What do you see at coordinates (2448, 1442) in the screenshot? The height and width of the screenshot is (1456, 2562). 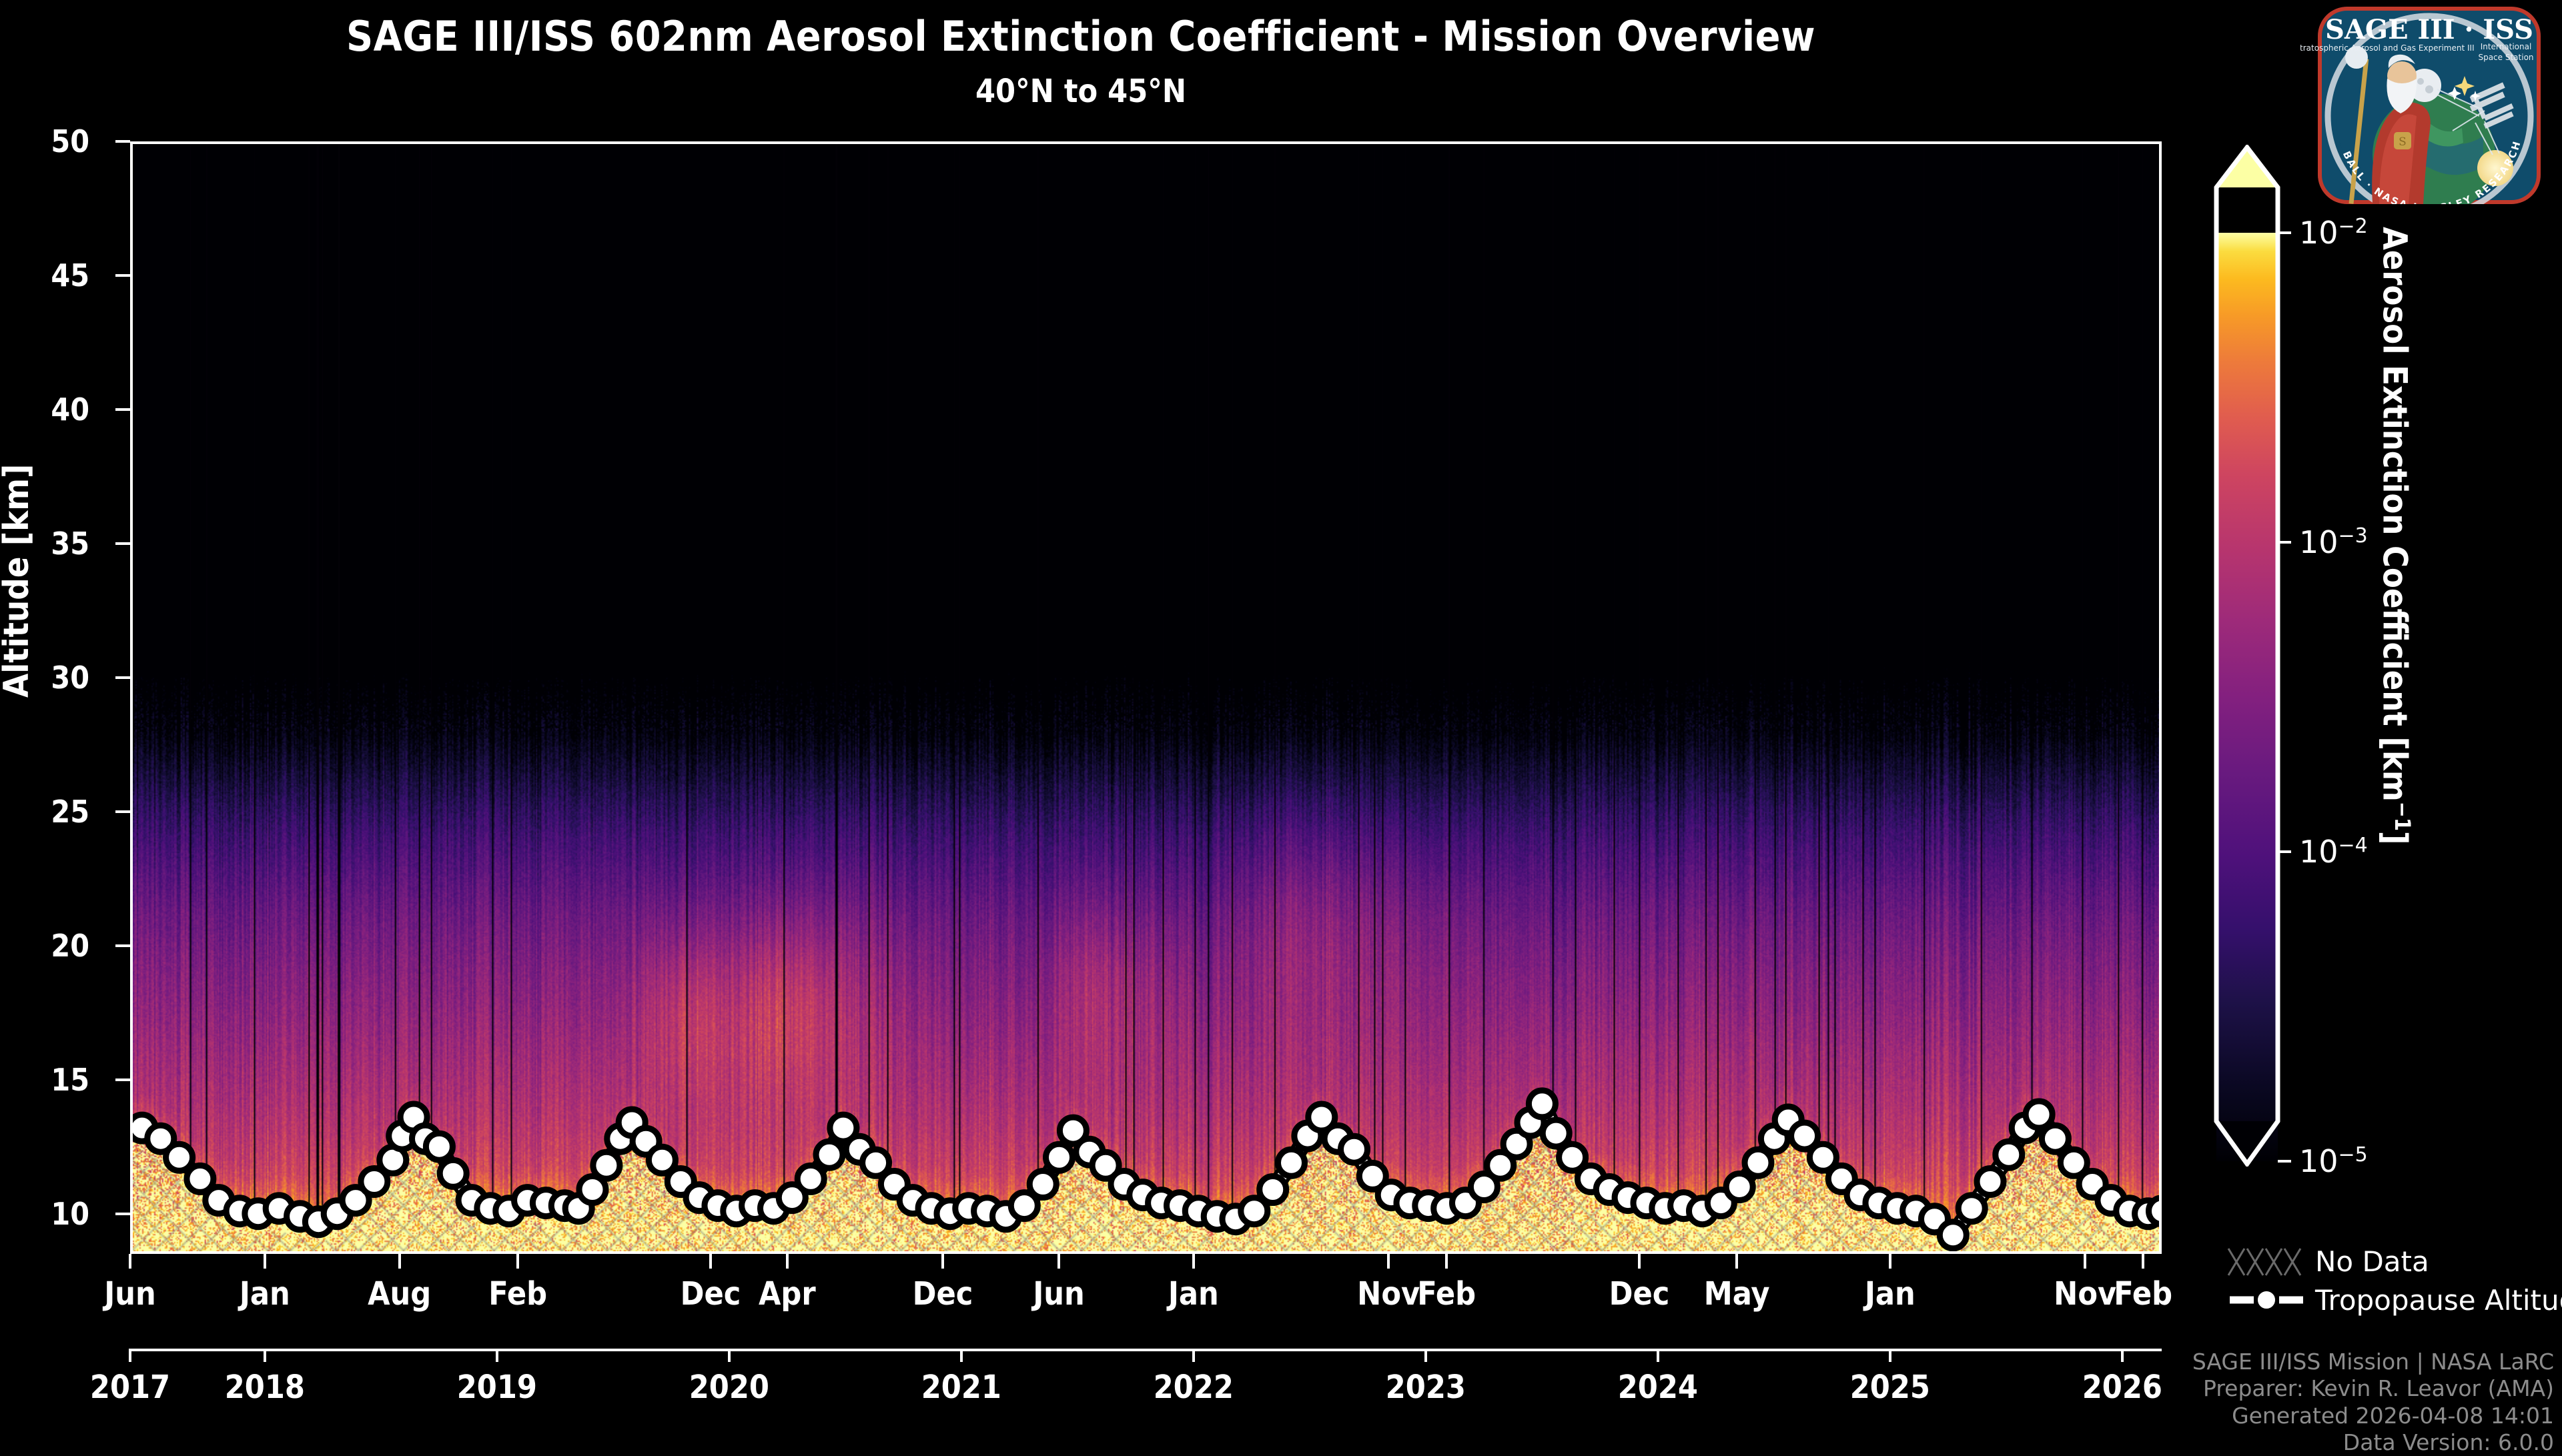 I see `footer-line-data-version: Data Version: 6.0.0` at bounding box center [2448, 1442].